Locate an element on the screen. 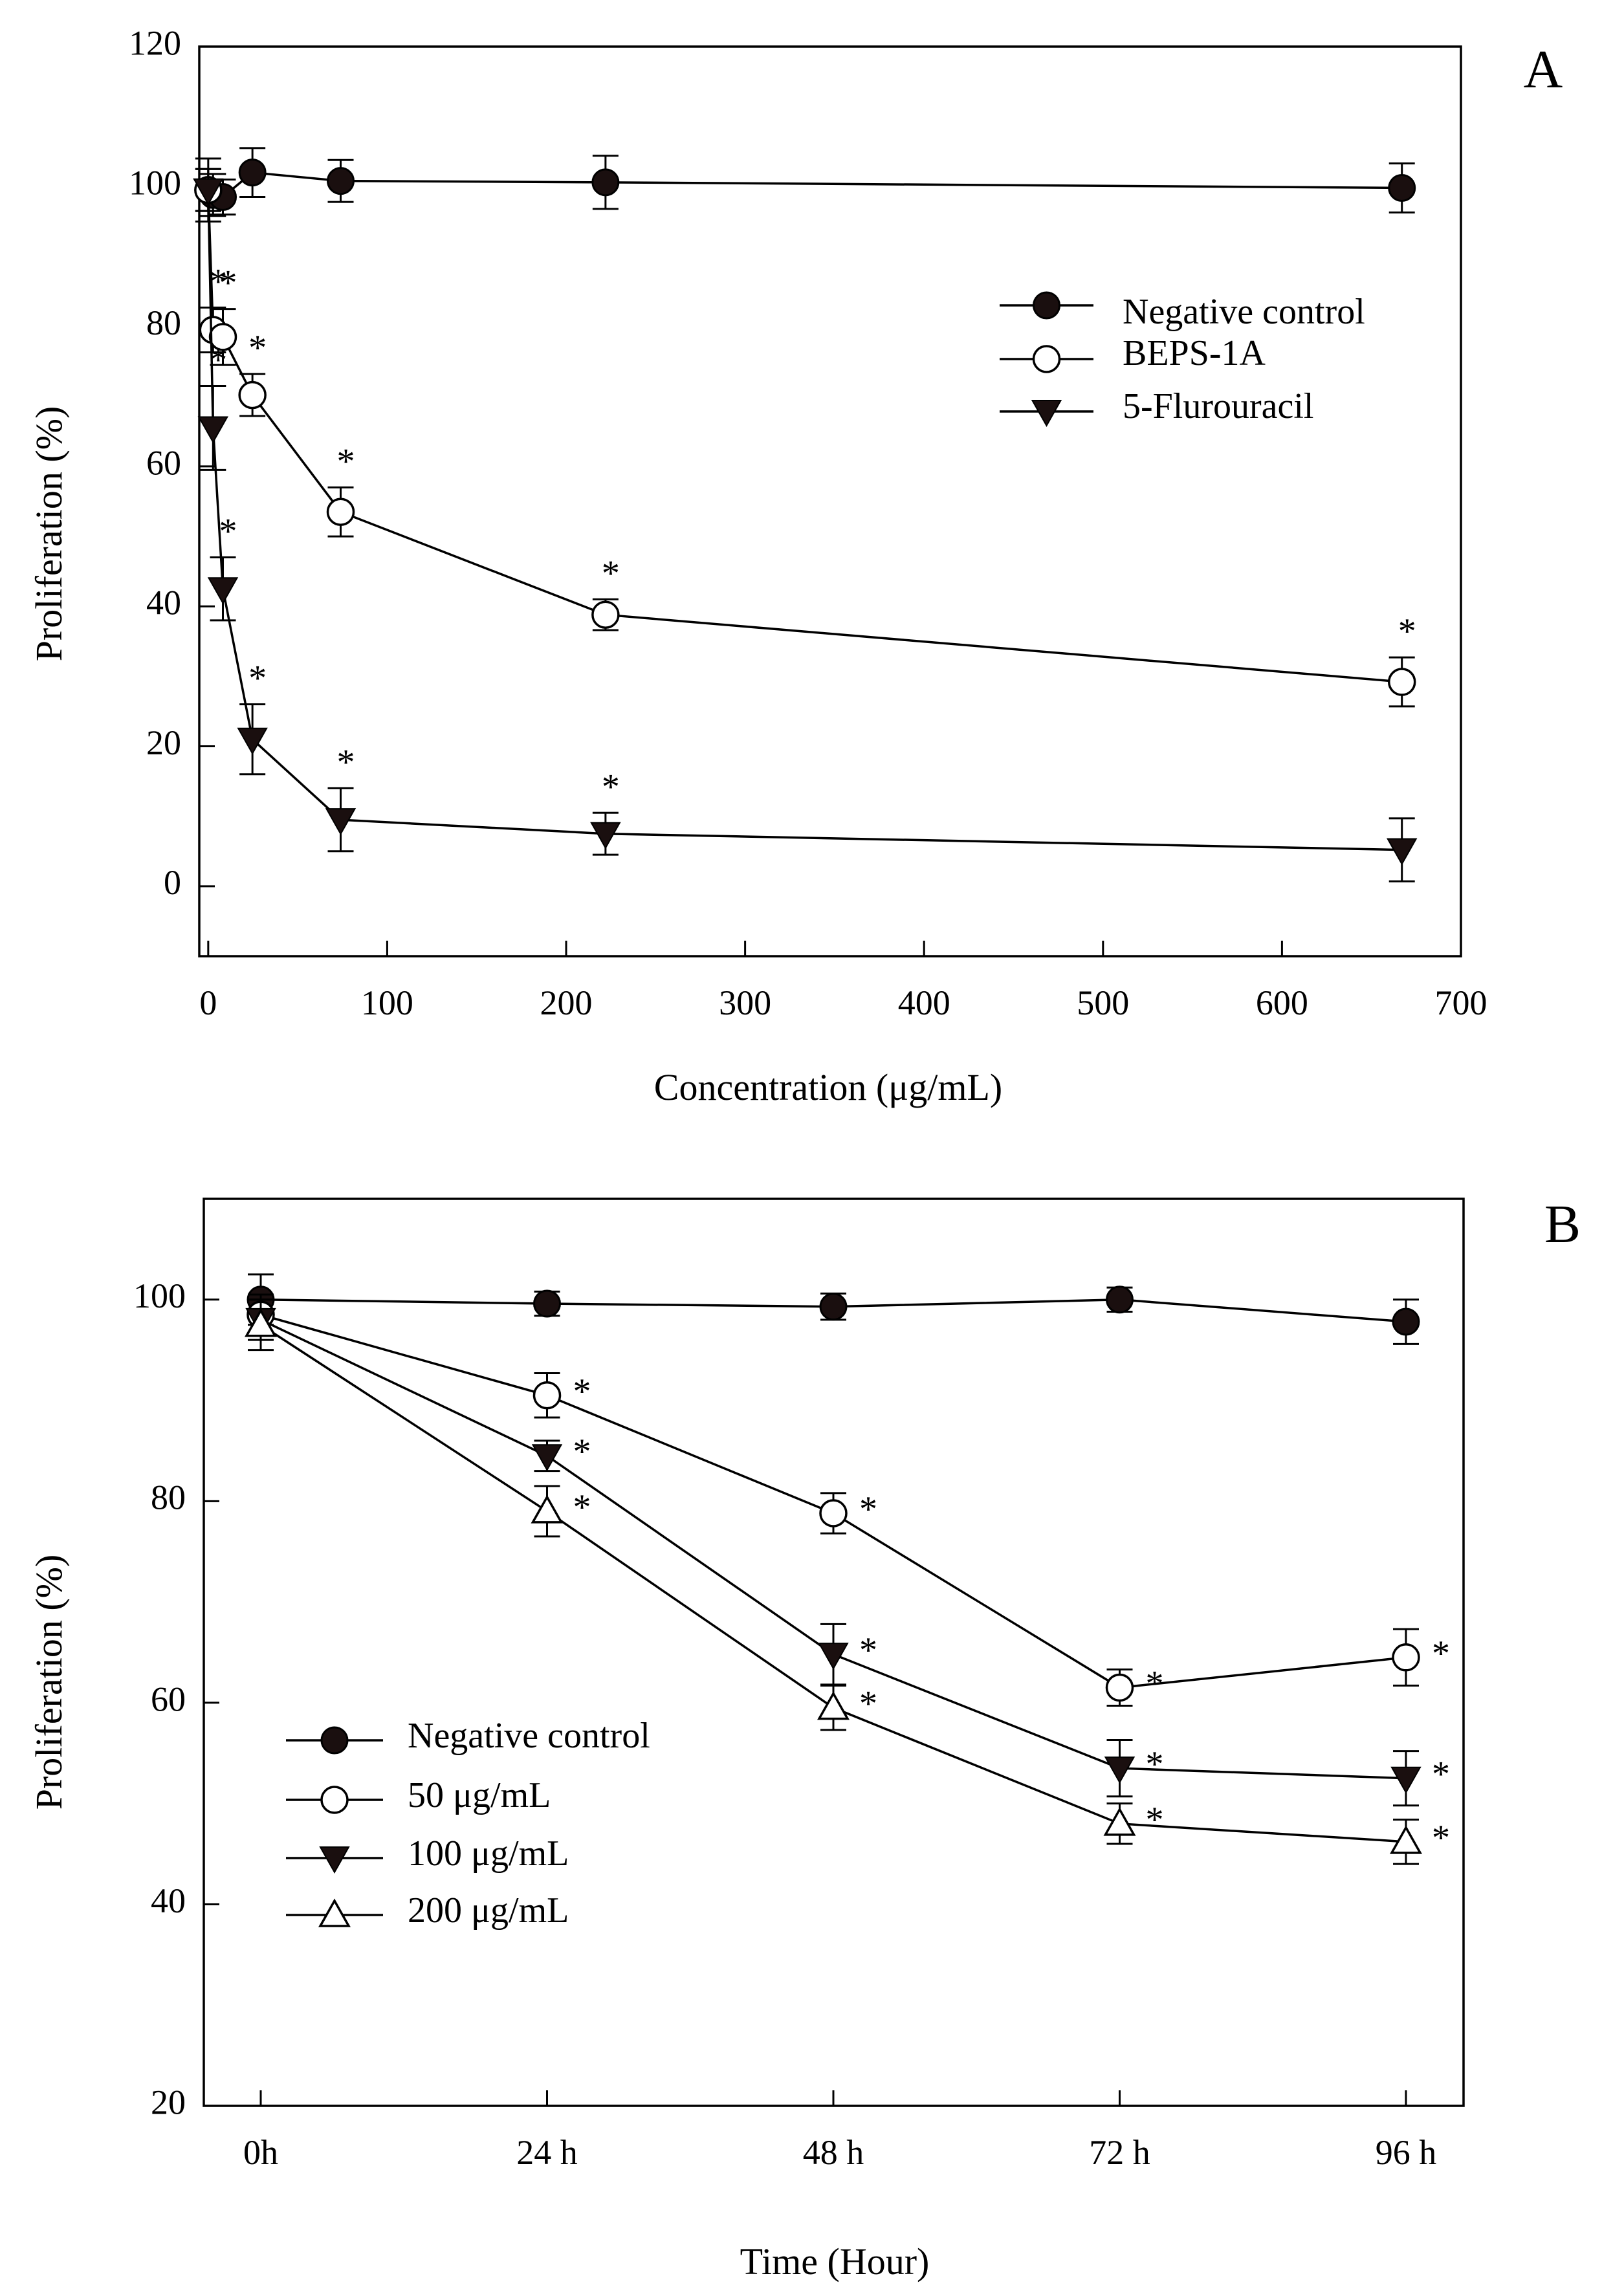 This screenshot has height=2287, width=1624. panel-b-legend-label-200-ug-ml: 200 μg/mL is located at coordinates (489, 1910).